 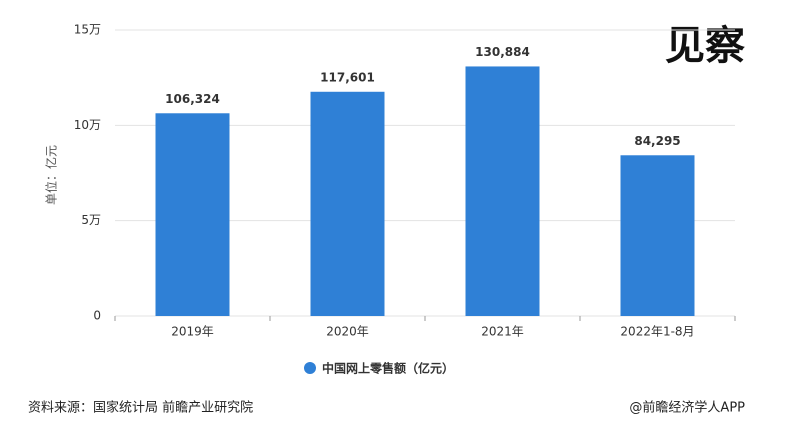 What do you see at coordinates (87, 30) in the screenshot?
I see `y-tick-label: 15万` at bounding box center [87, 30].